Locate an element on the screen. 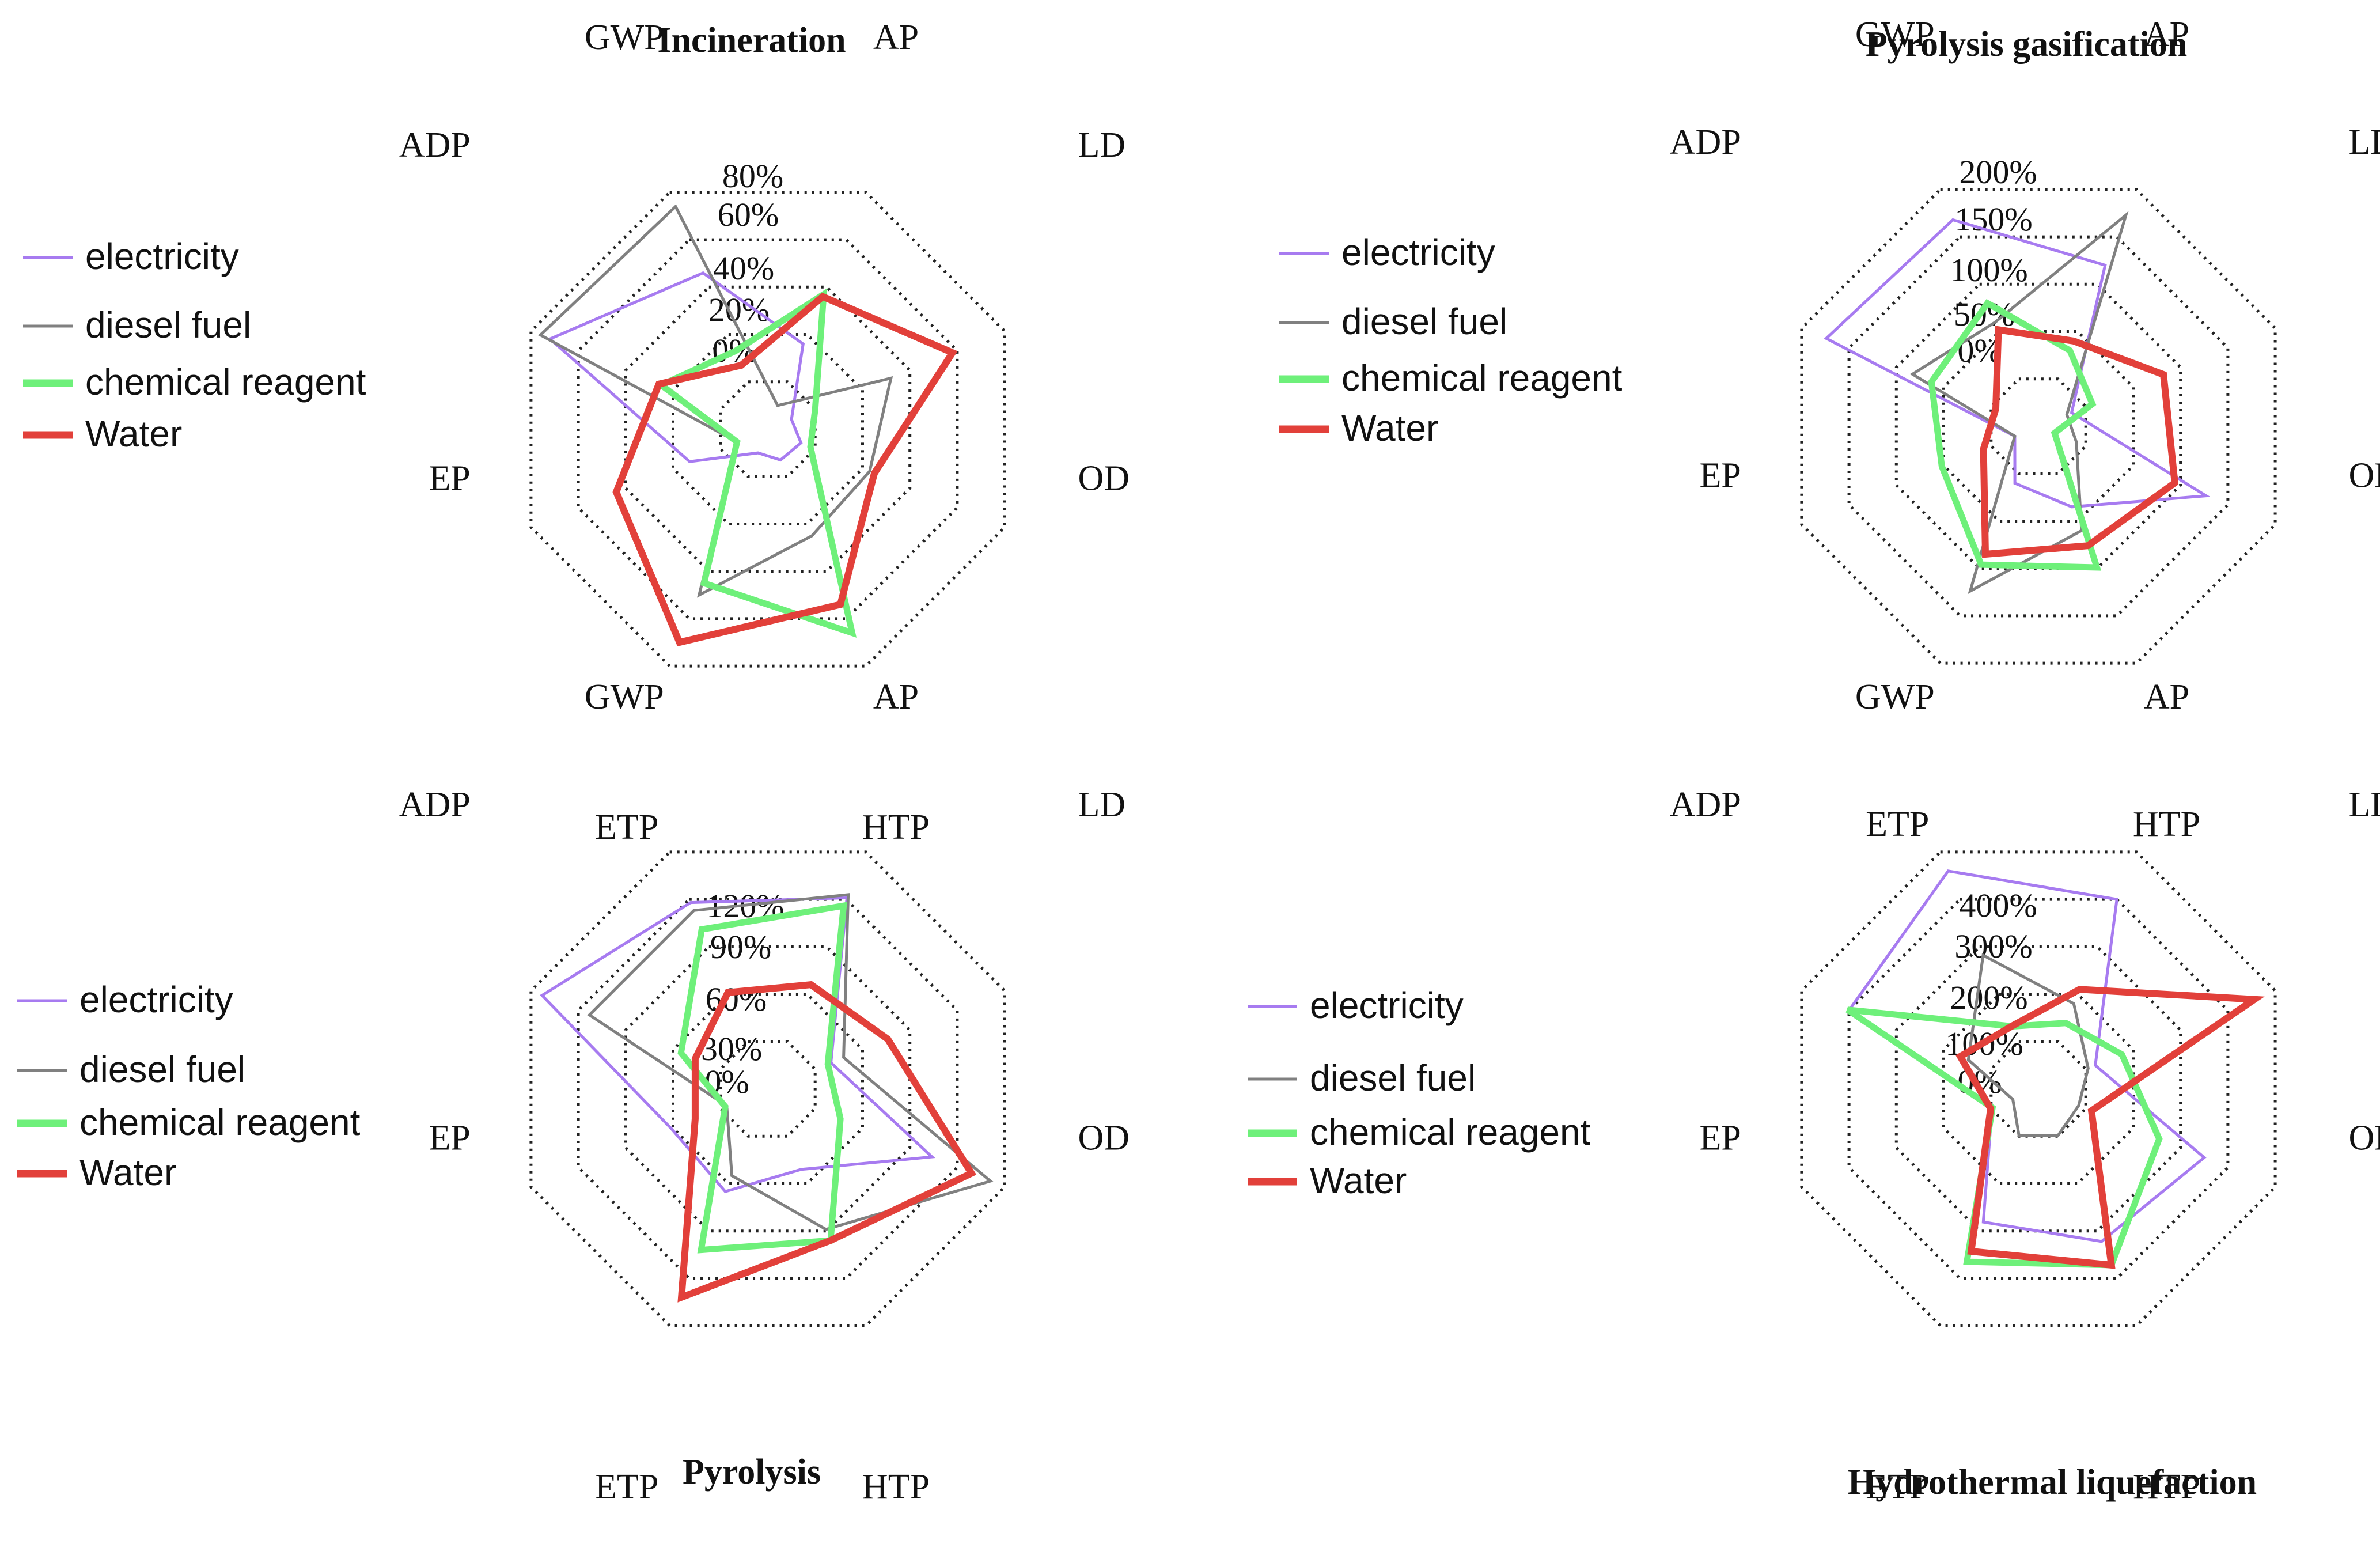 The image size is (2380, 1544). tick-label: 400% is located at coordinates (1998, 905).